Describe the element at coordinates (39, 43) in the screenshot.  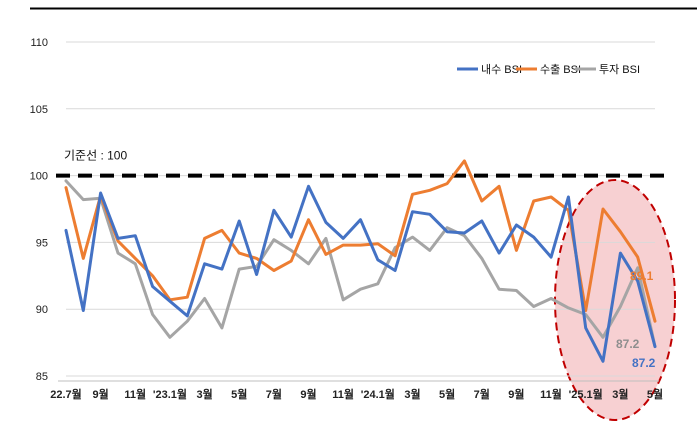
I see `y-tick-label: 110` at that location.